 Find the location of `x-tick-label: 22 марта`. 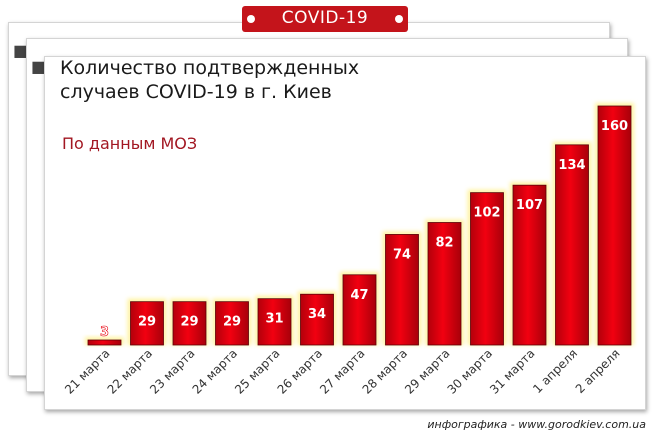

x-tick-label: 22 марта is located at coordinates (130, 371).